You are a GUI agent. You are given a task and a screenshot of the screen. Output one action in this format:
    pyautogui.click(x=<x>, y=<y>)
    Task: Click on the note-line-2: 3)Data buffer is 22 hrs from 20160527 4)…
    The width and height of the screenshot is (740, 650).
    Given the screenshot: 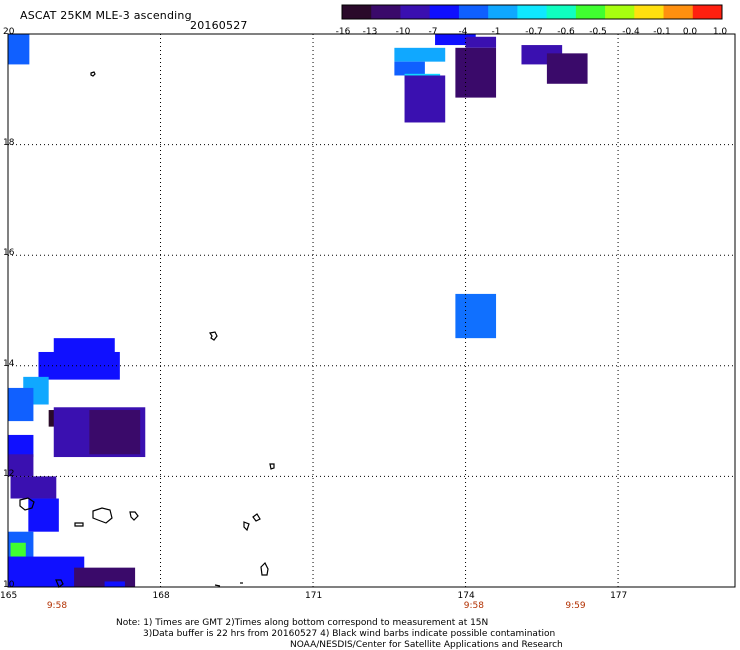 What is the action you would take?
    pyautogui.click(x=349, y=634)
    